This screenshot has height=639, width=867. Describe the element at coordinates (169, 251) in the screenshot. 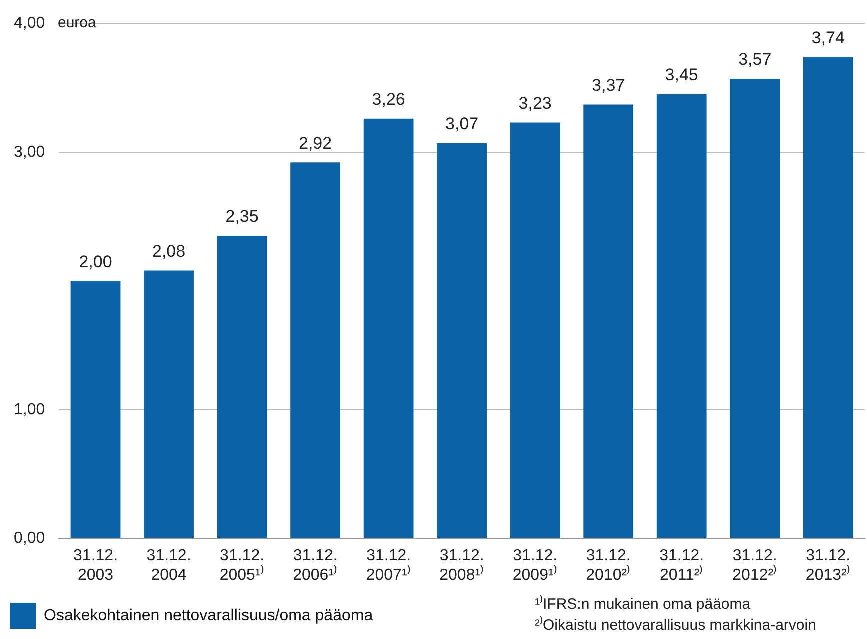

I see `data-label: 2,08` at that location.